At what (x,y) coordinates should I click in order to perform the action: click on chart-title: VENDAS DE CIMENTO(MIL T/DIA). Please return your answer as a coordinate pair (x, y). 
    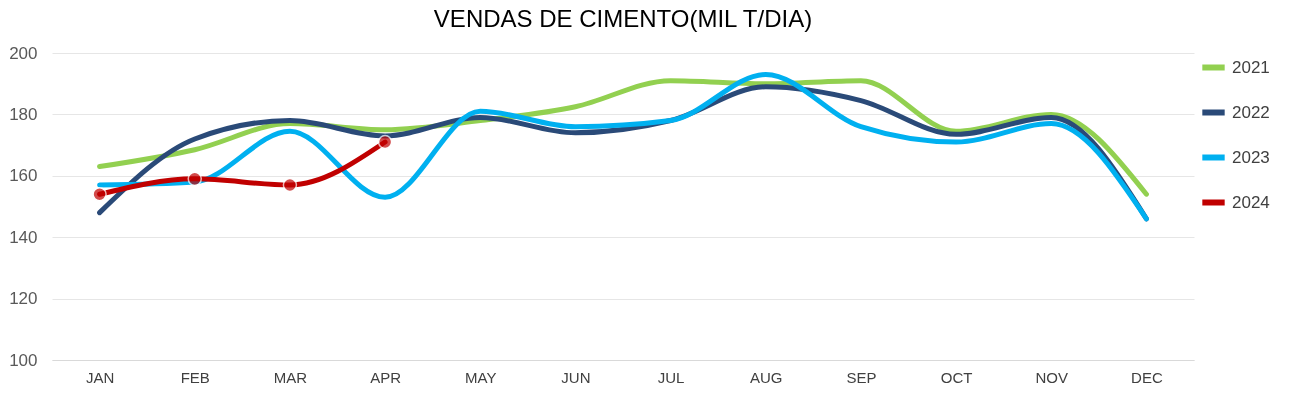
    Looking at the image, I should click on (623, 18).